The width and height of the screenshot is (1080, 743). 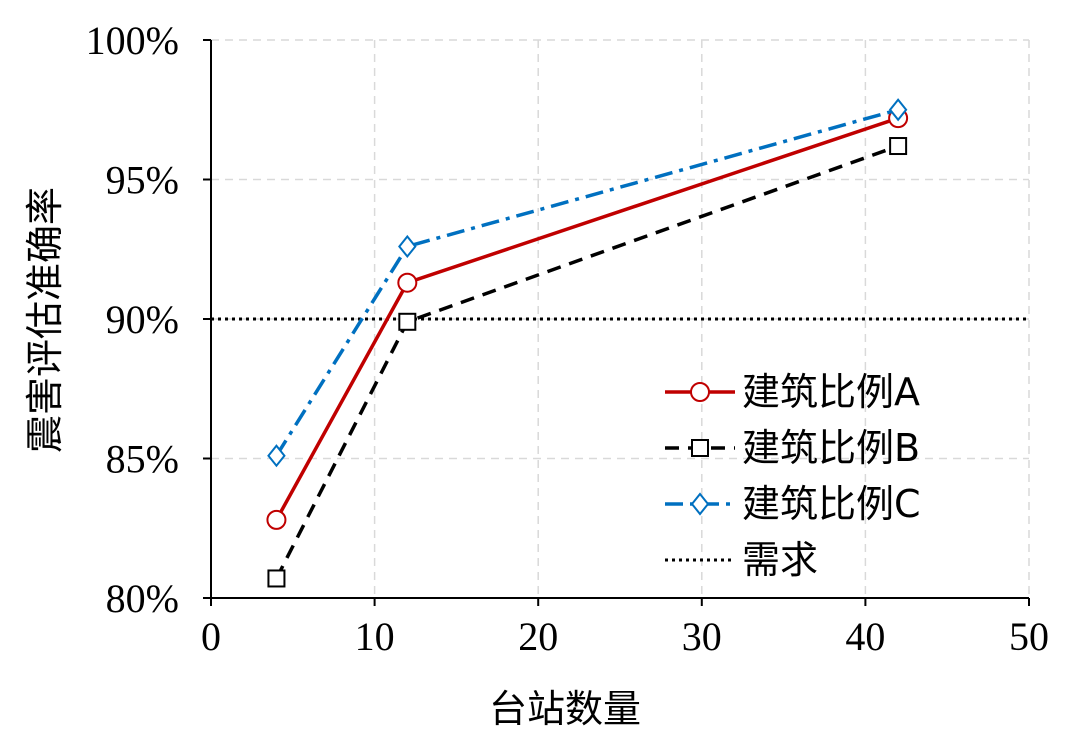 What do you see at coordinates (1029, 636) in the screenshot?
I see `x-tick-label: 50` at bounding box center [1029, 636].